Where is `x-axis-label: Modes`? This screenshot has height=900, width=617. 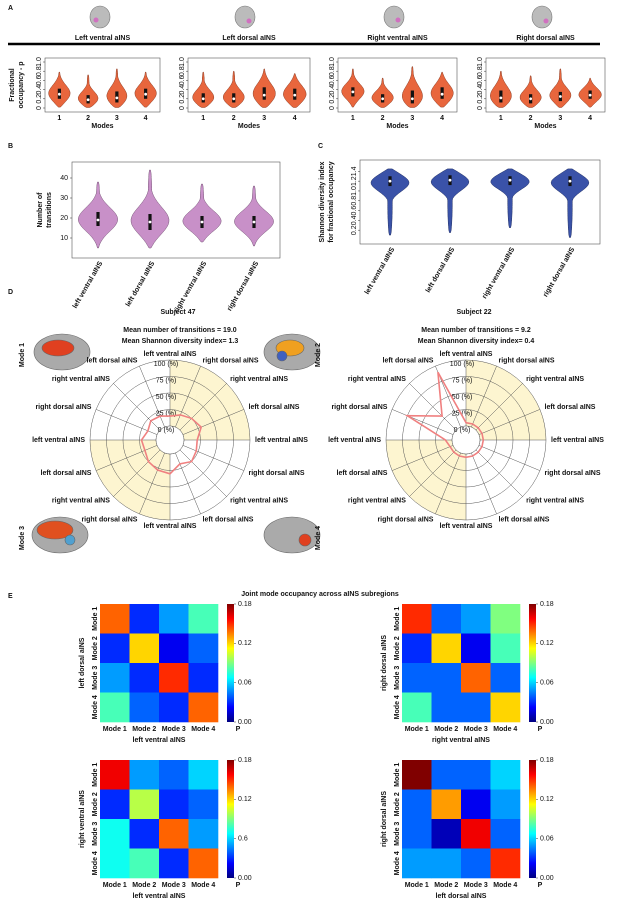
x-axis-label: Modes is located at coordinates (397, 126).